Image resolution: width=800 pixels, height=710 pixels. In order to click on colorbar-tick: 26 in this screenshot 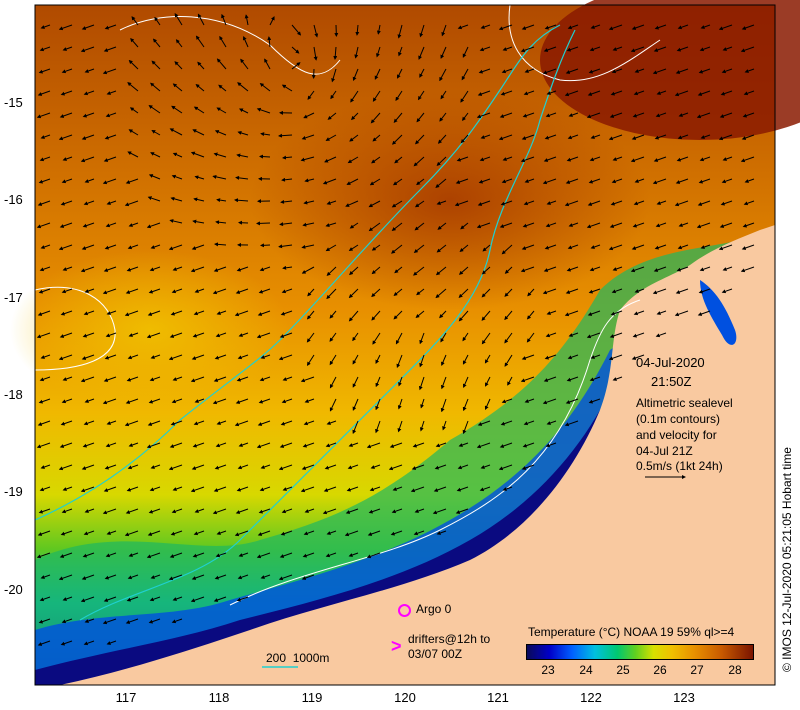, I will do `click(660, 670)`.